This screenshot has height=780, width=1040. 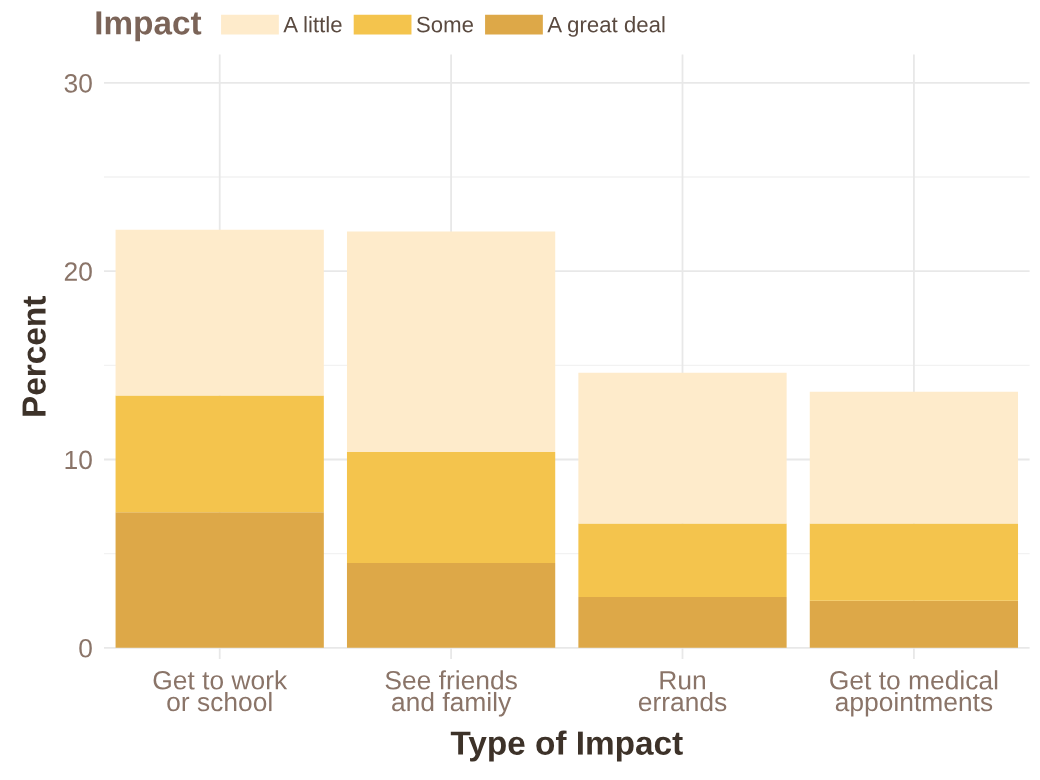 What do you see at coordinates (566, 746) in the screenshot?
I see `x-axis-title: Type of Impact` at bounding box center [566, 746].